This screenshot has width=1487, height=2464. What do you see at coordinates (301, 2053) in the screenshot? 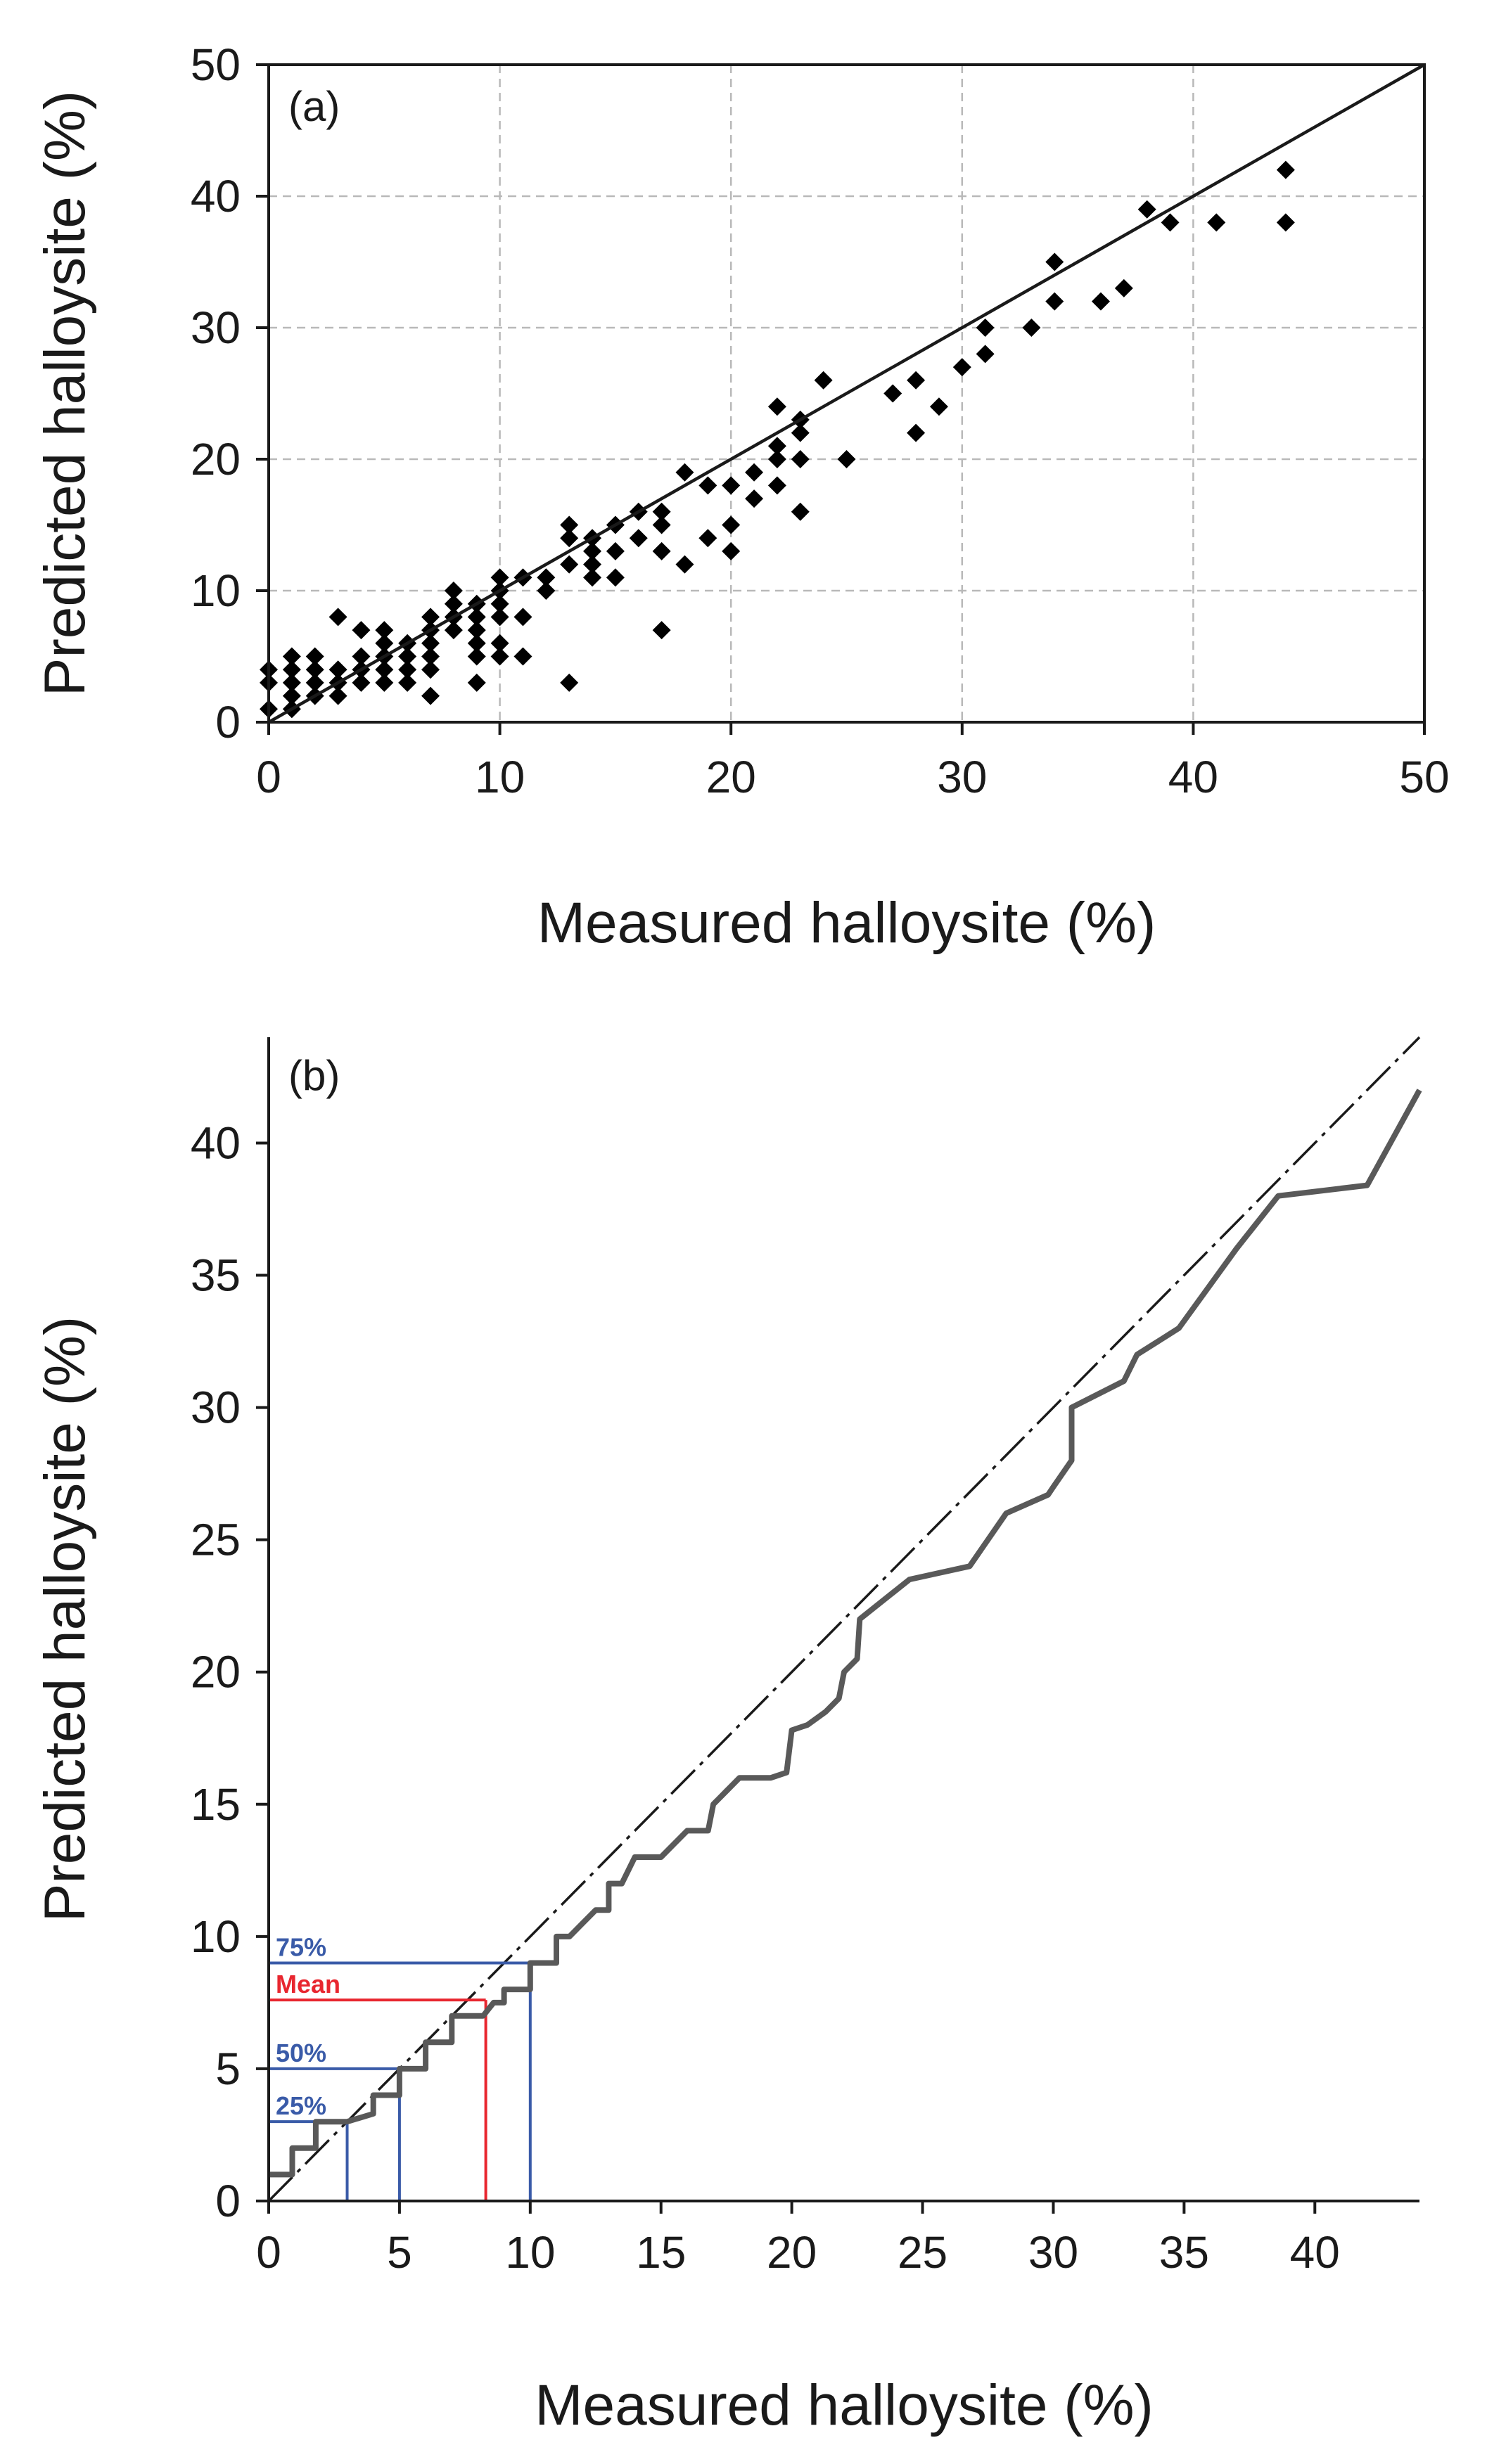
I see `quantile-label: 50%` at bounding box center [301, 2053].